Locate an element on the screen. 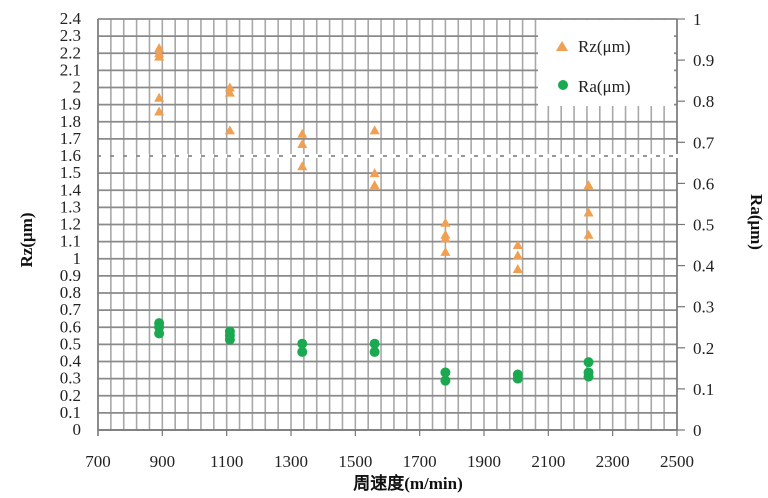 The height and width of the screenshot is (498, 768). y-right-tick-label: 0.5 is located at coordinates (703, 225).